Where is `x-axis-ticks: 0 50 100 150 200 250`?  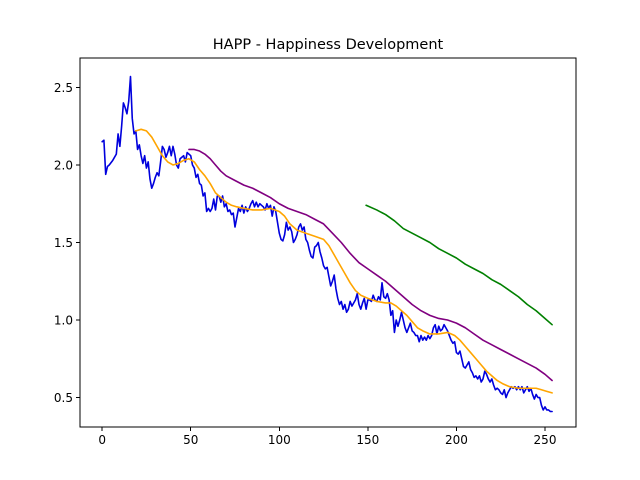
x-axis-ticks: 0 50 100 150 200 250 is located at coordinates (327, 437).